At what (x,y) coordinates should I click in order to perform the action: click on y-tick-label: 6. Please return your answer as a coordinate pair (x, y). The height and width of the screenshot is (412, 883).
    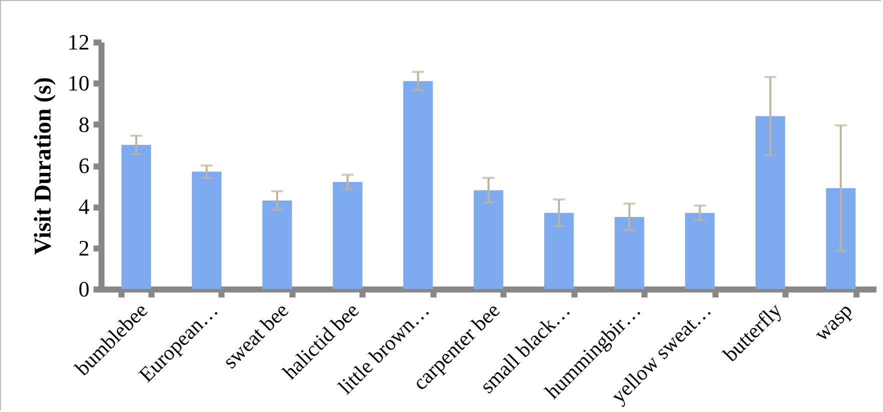
    Looking at the image, I should click on (84, 165).